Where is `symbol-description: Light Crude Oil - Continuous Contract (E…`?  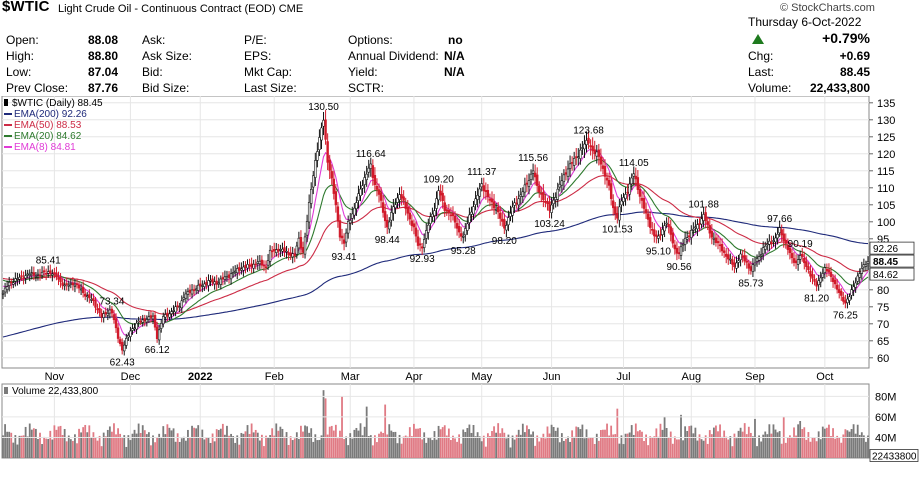 symbol-description: Light Crude Oil - Continuous Contract (E… is located at coordinates (180, 9).